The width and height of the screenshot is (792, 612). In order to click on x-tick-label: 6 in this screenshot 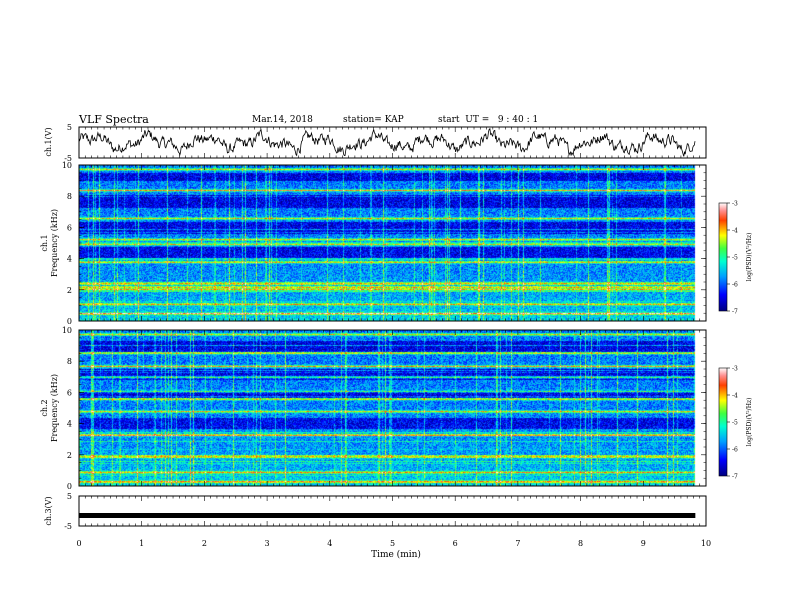, I will do `click(455, 543)`.